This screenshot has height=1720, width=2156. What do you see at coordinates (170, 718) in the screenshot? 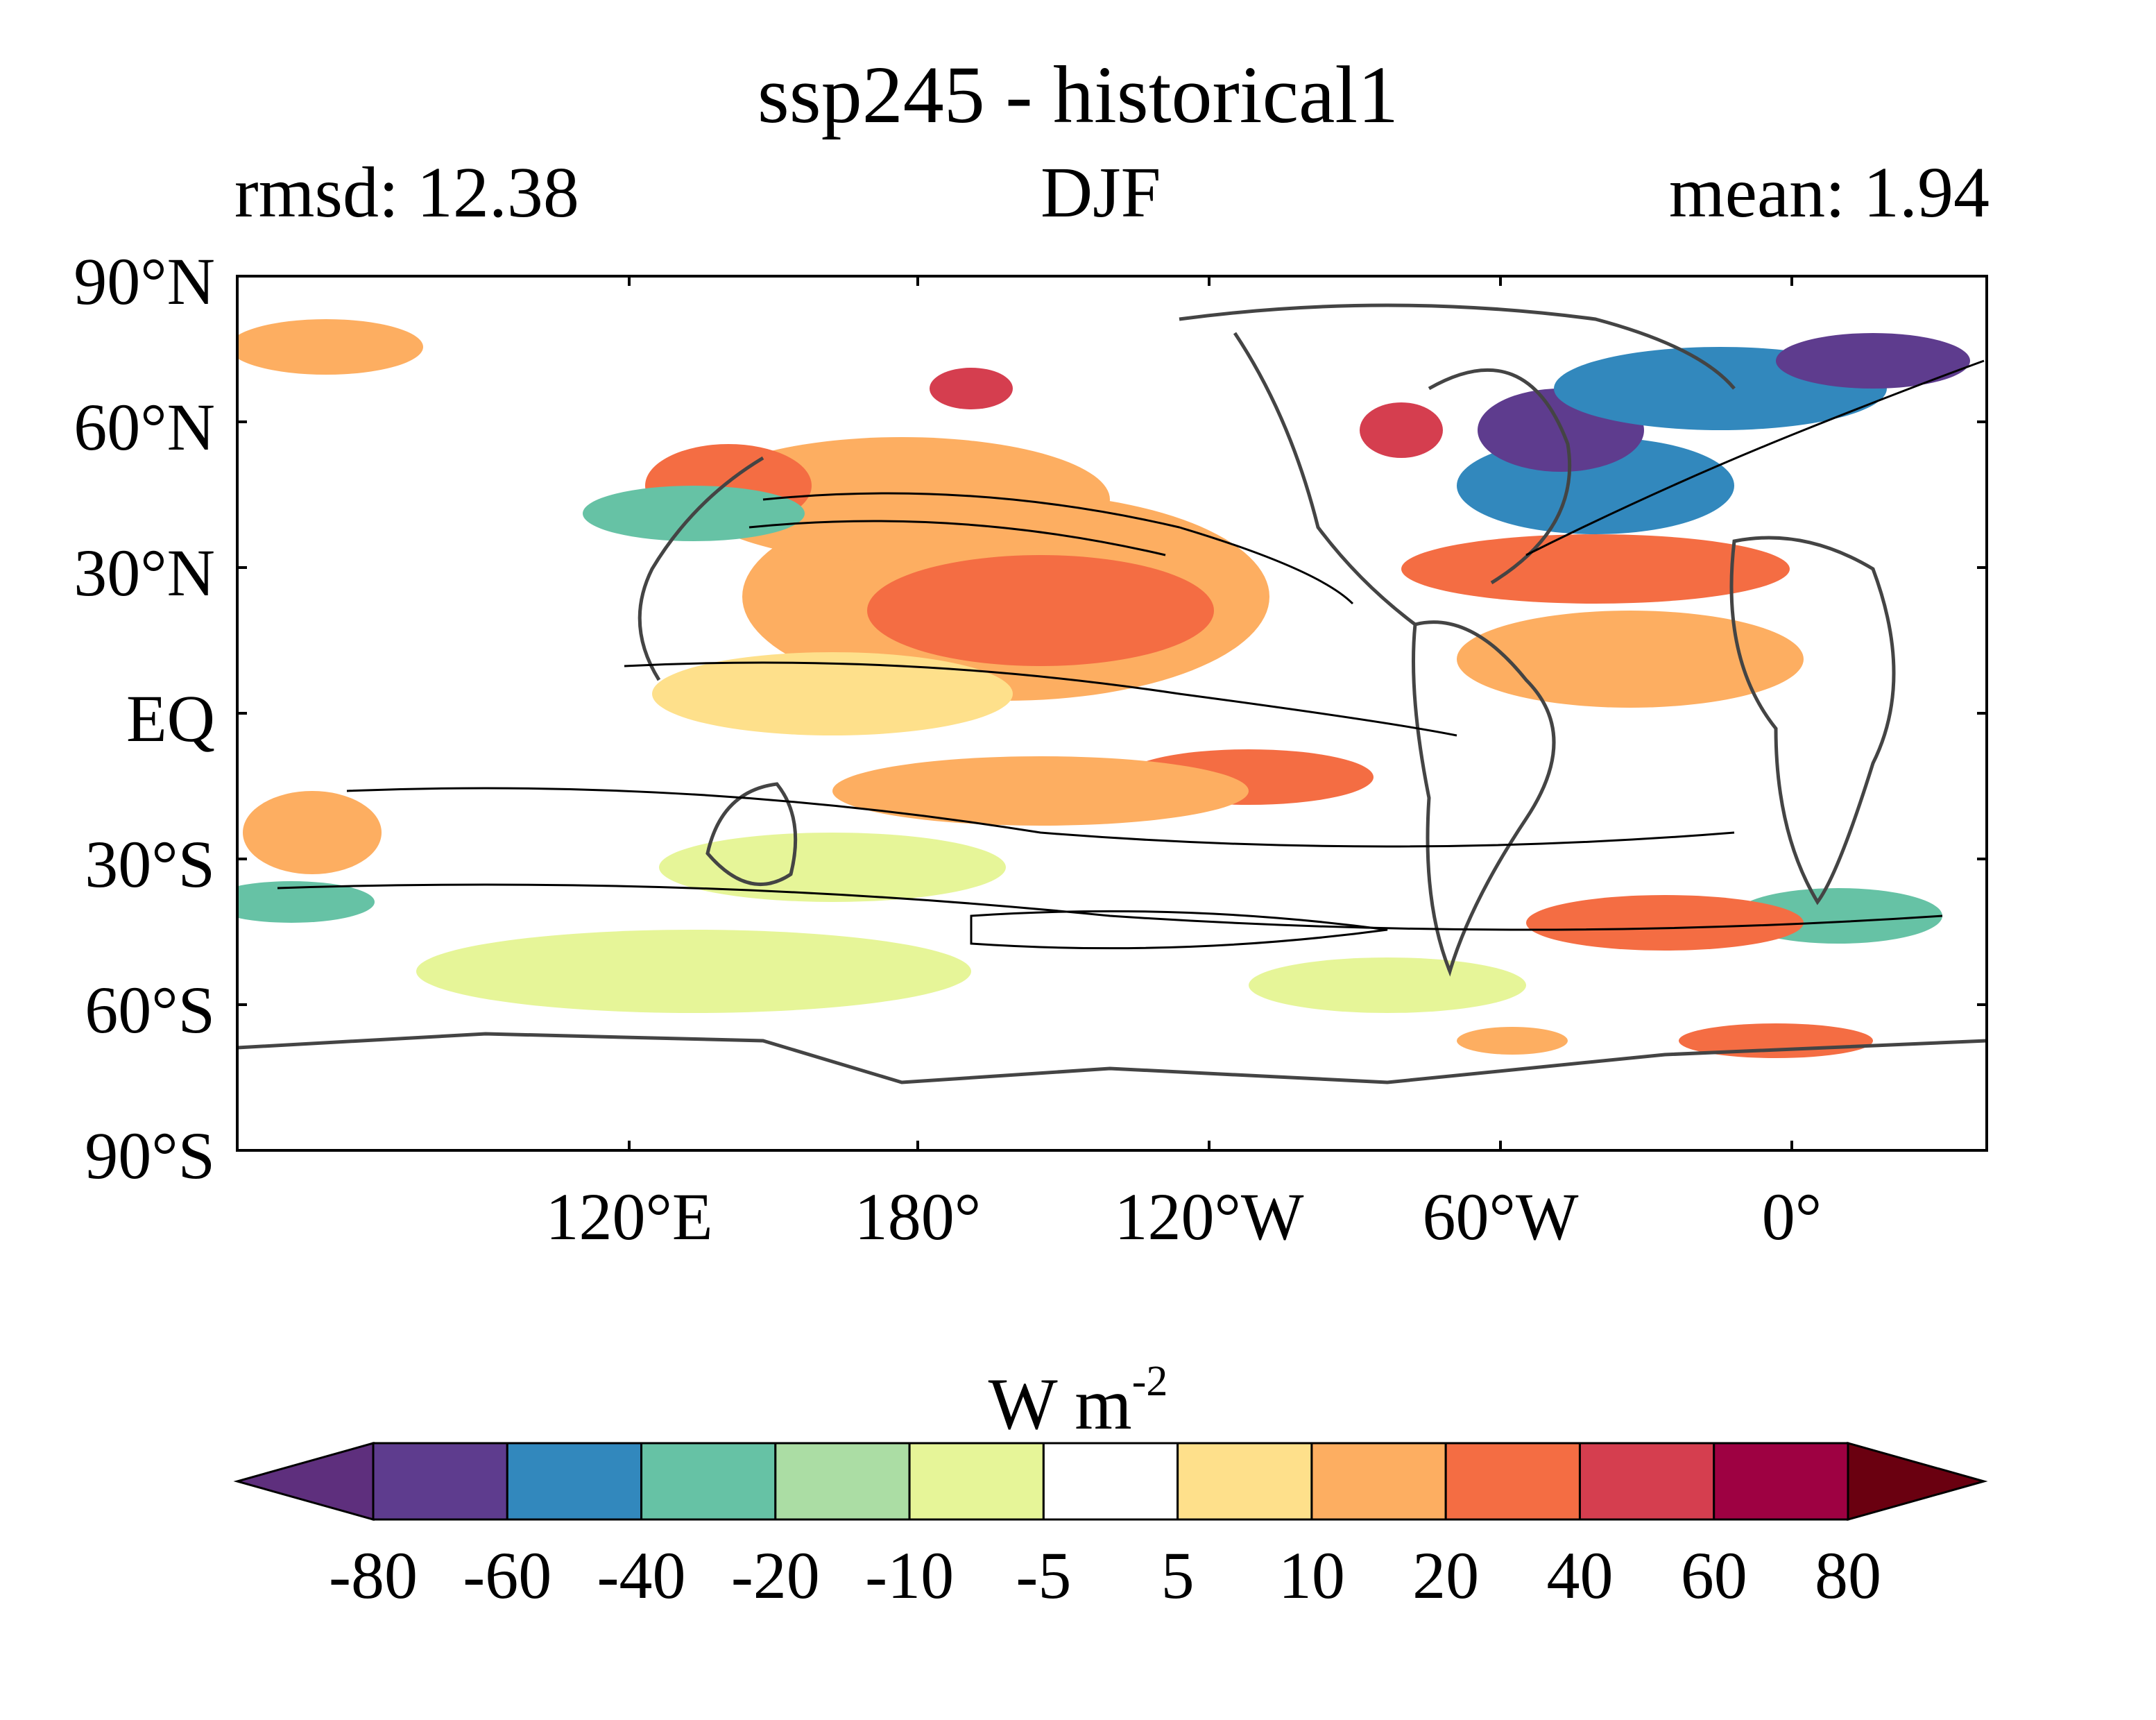
I see `lat-label: EQ` at bounding box center [170, 718].